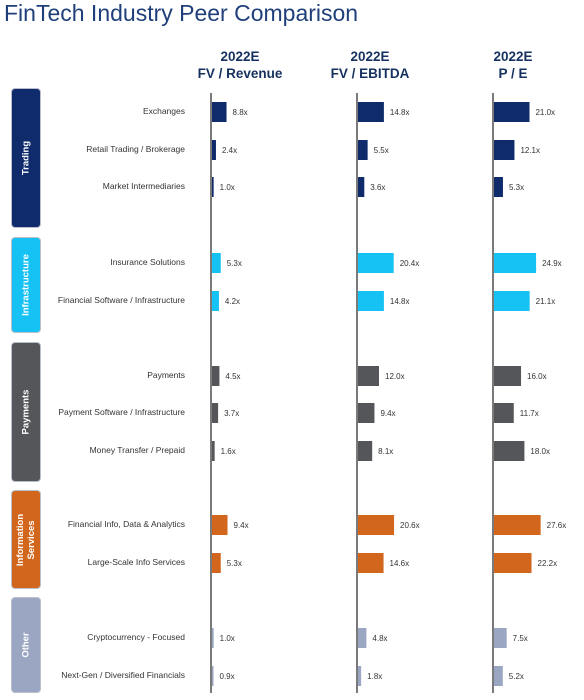  Describe the element at coordinates (363, 150) in the screenshot. I see `bar-s1-r1` at that location.